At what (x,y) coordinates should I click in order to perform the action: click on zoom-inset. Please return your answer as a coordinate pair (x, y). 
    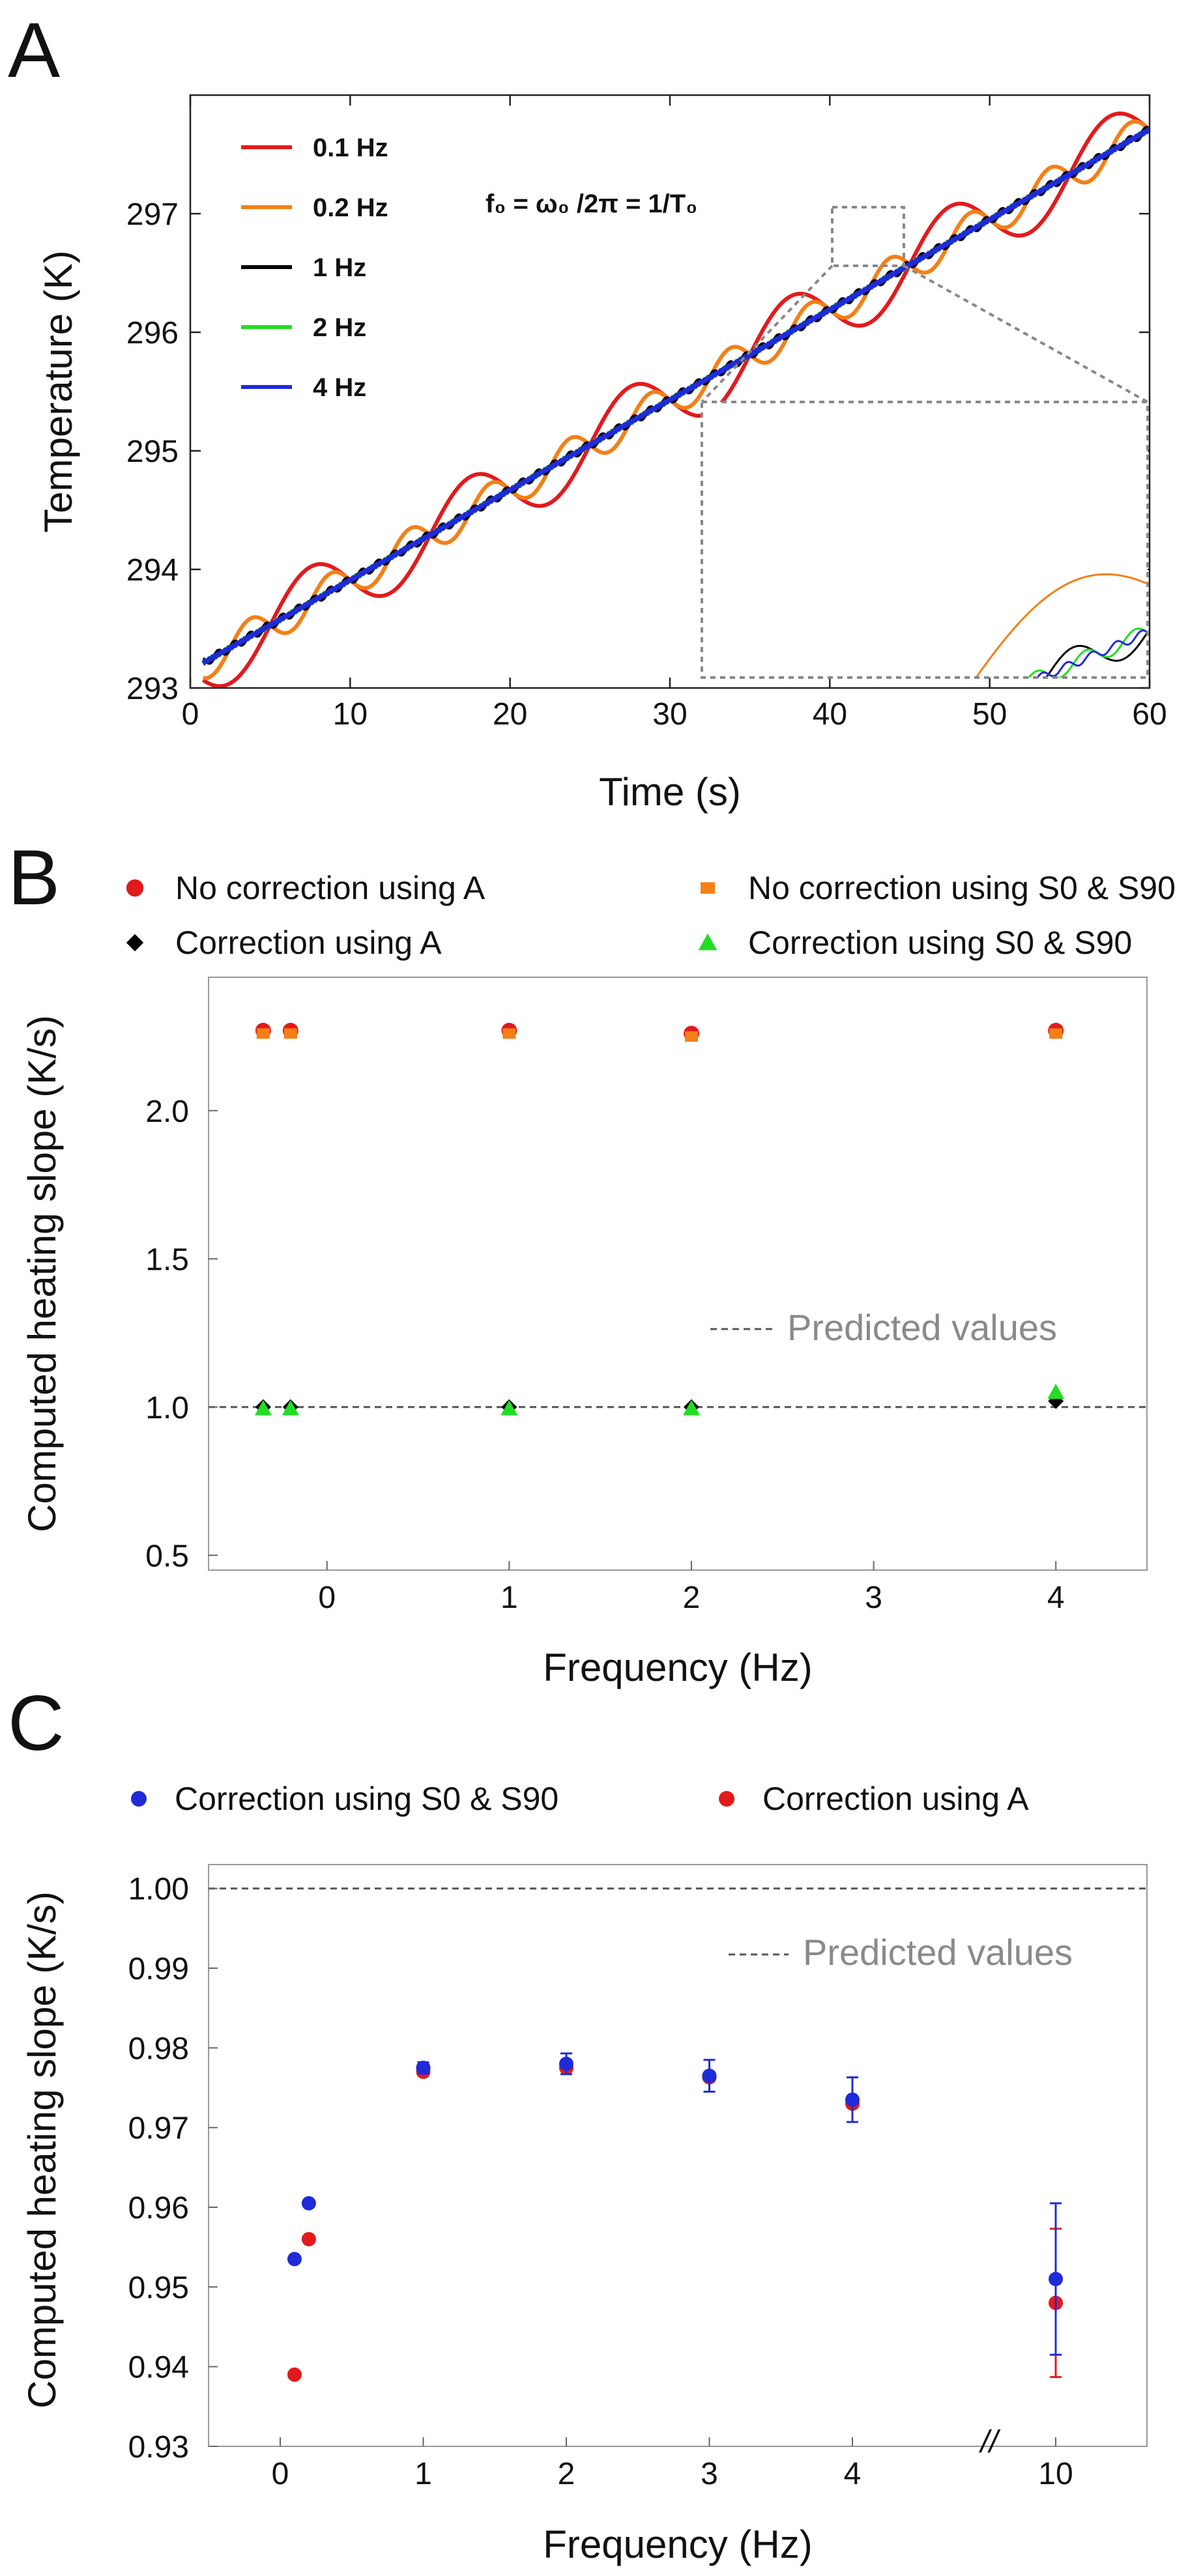
    Looking at the image, I should click on (924, 734).